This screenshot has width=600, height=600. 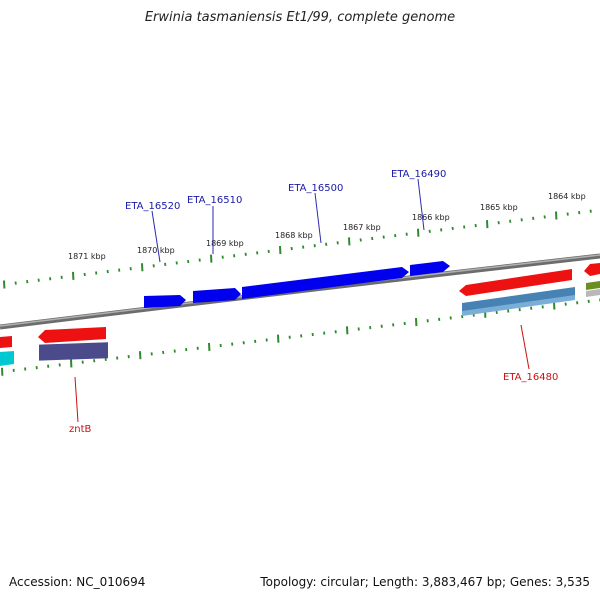 I want to click on label-zntB: zntB, so click(x=80, y=429).